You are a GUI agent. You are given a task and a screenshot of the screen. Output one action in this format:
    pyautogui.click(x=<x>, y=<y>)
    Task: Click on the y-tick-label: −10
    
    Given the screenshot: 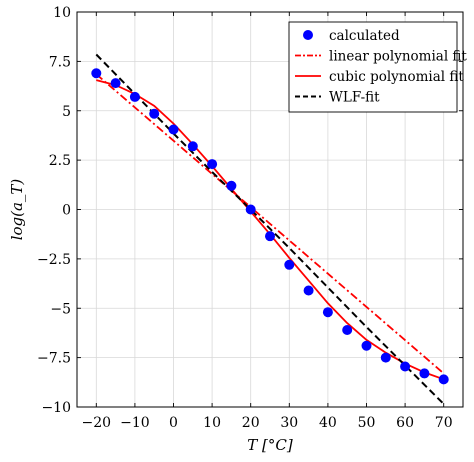 What is the action you would take?
    pyautogui.click(x=56, y=408)
    